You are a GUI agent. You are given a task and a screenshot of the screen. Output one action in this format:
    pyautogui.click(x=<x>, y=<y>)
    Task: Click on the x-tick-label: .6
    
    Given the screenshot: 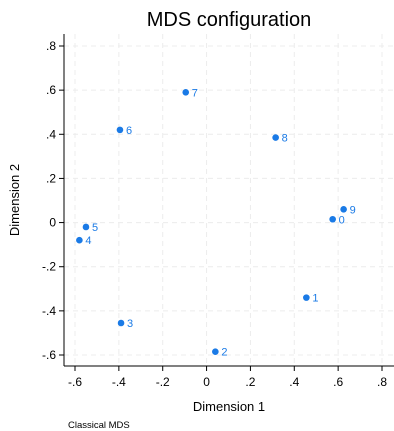 What is the action you would take?
    pyautogui.click(x=338, y=382)
    